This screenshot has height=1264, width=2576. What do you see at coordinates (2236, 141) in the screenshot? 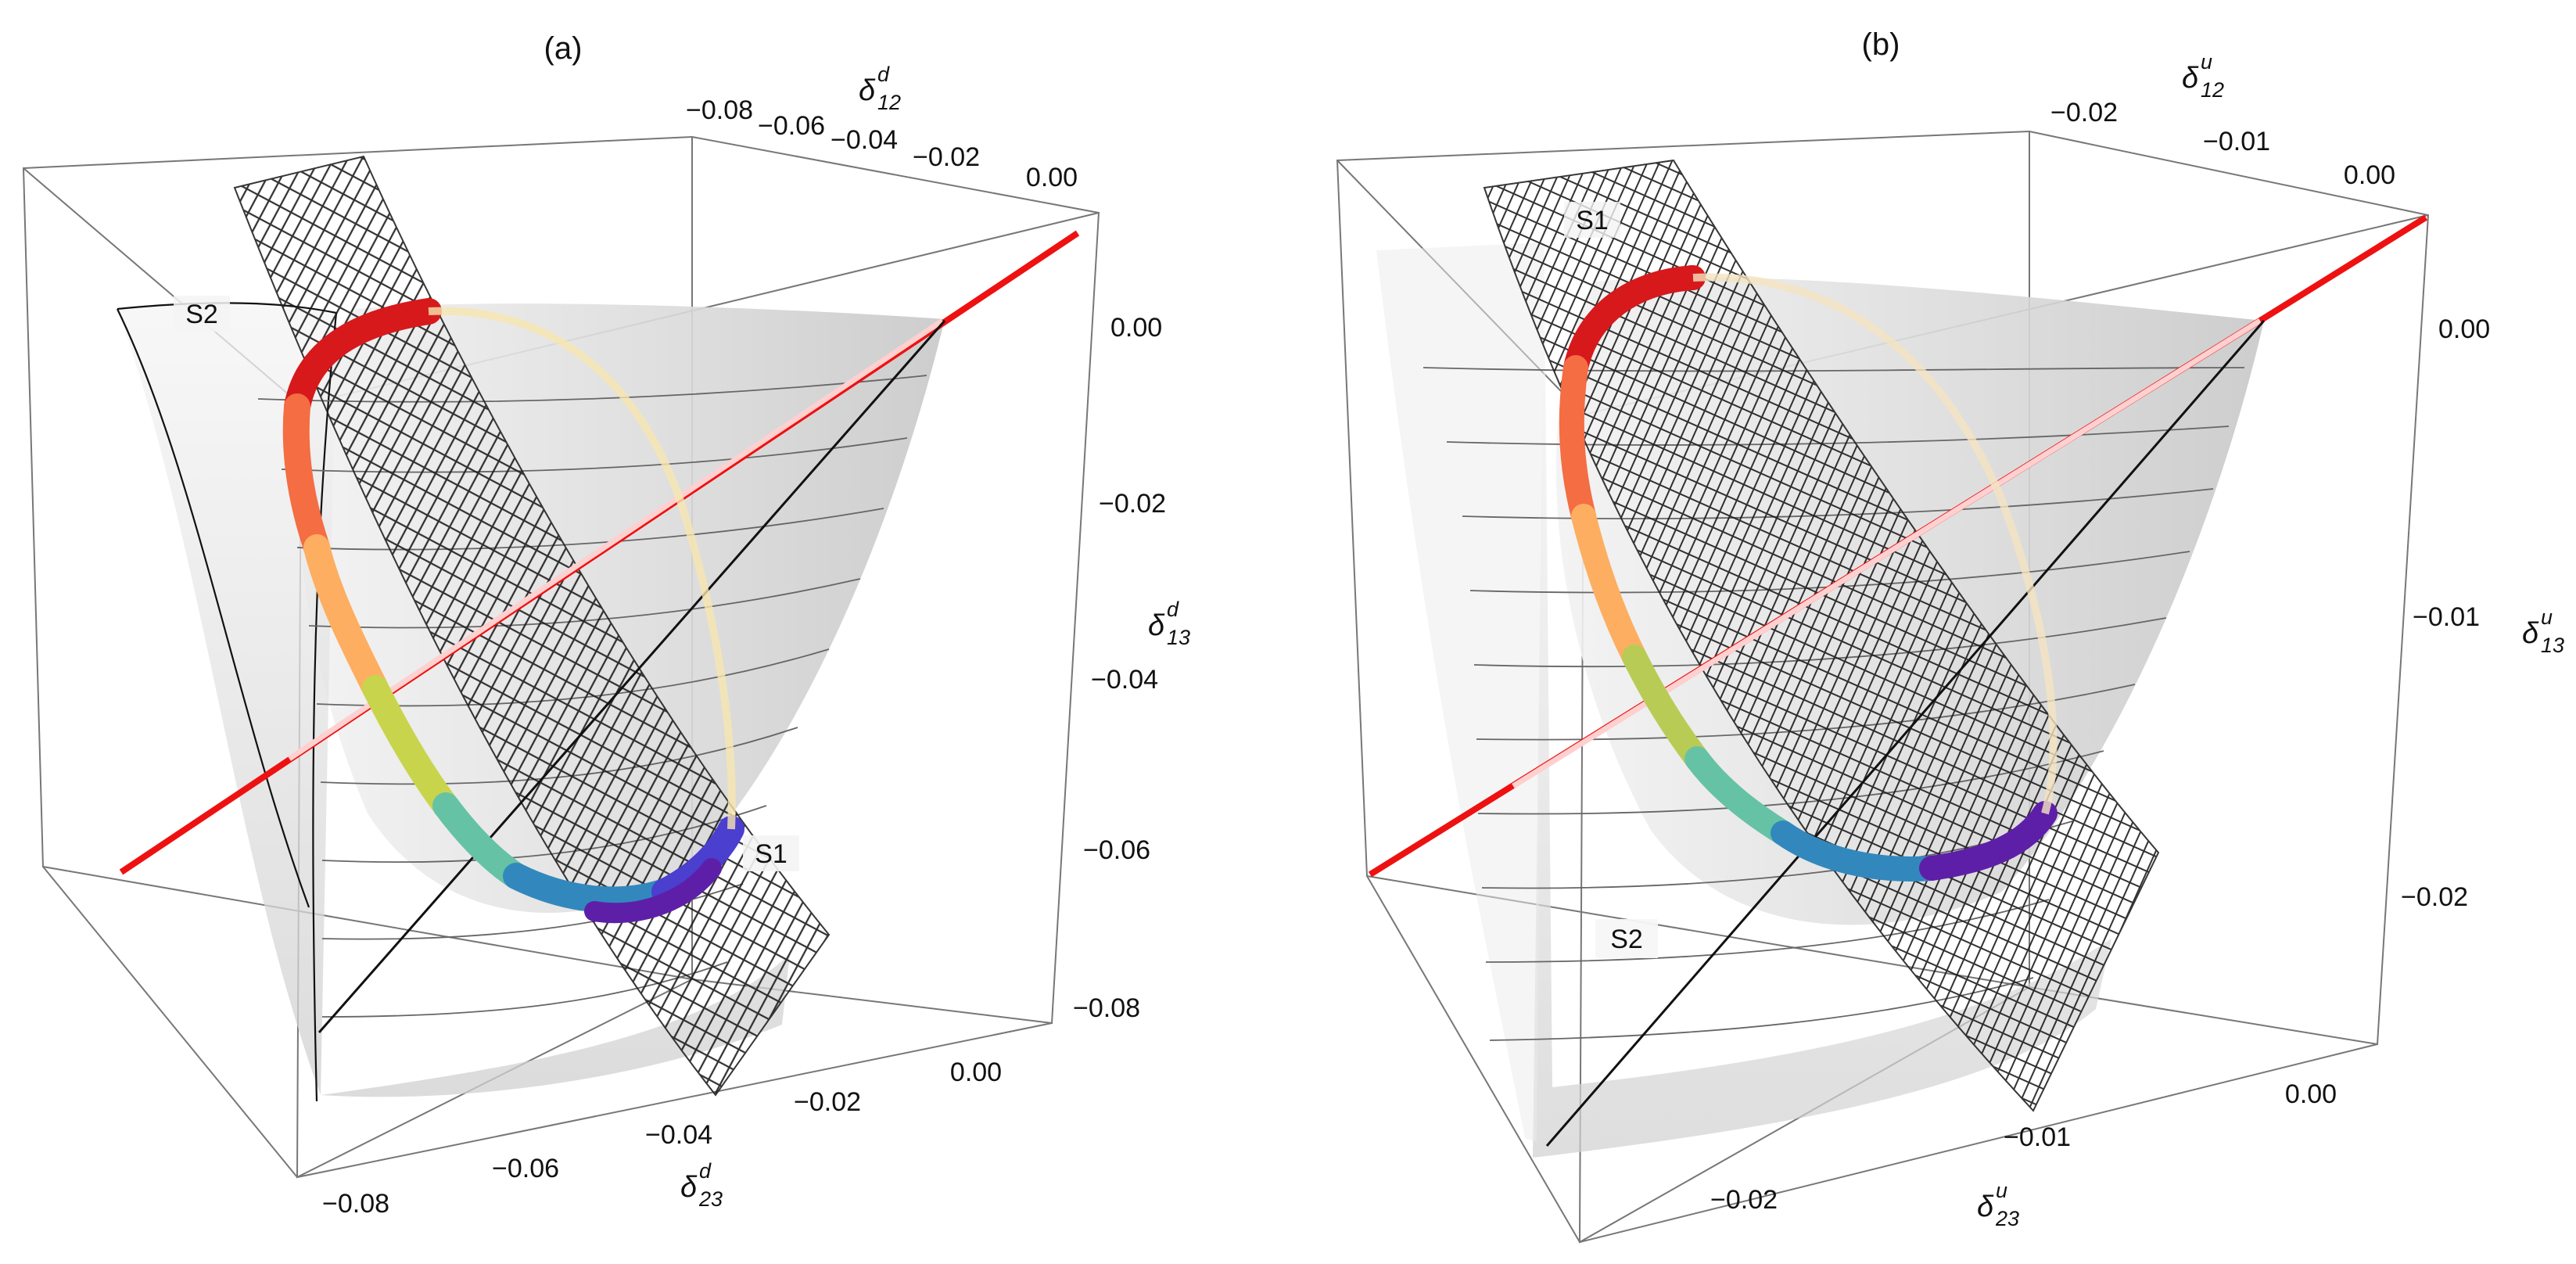
I see `panel-b-top-tick: −0.01` at bounding box center [2236, 141].